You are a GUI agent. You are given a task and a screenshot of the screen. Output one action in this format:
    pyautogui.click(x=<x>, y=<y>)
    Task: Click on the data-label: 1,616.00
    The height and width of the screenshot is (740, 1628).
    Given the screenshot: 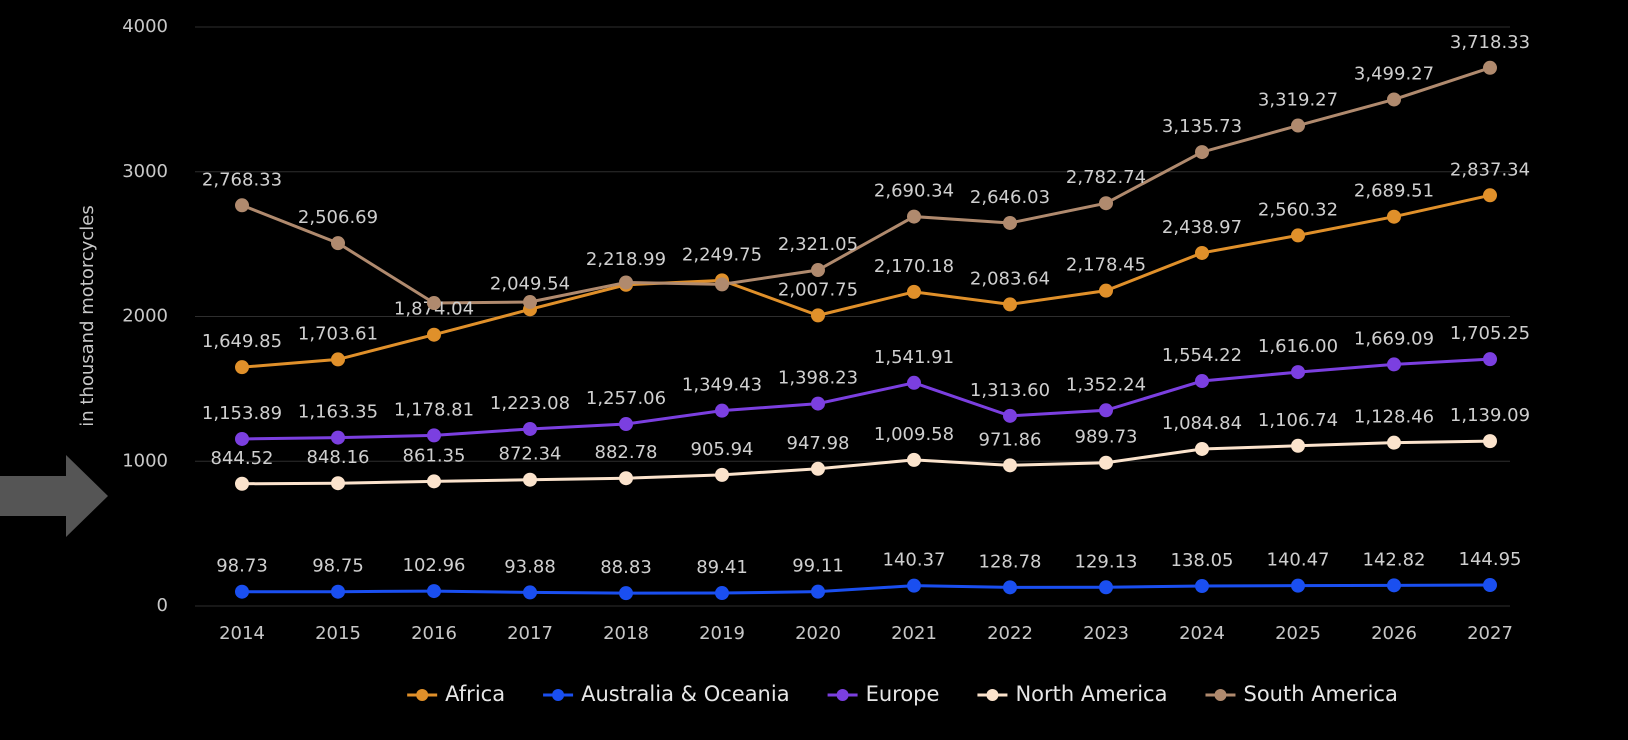 What is the action you would take?
    pyautogui.click(x=1298, y=346)
    